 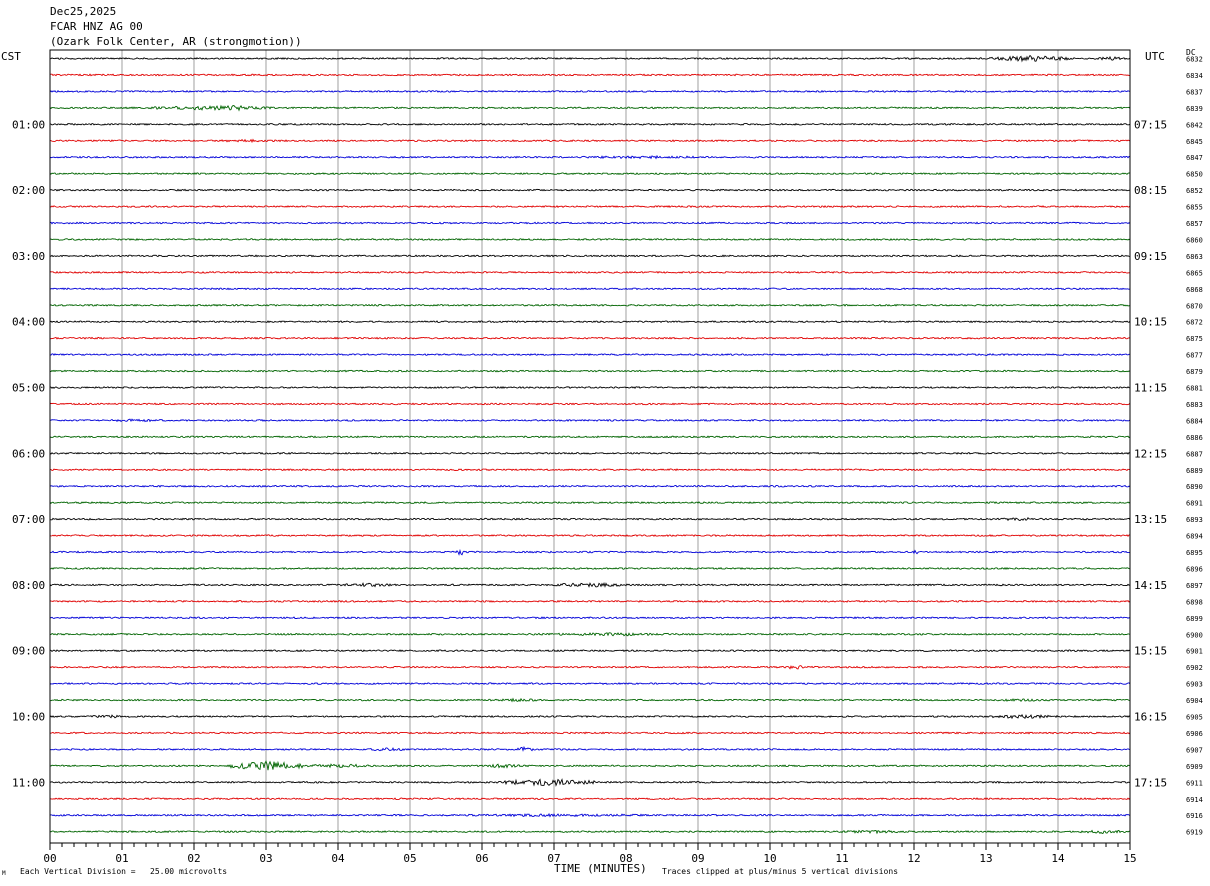 What do you see at coordinates (28, 124) in the screenshot?
I see `left-hour-label: 01:00` at bounding box center [28, 124].